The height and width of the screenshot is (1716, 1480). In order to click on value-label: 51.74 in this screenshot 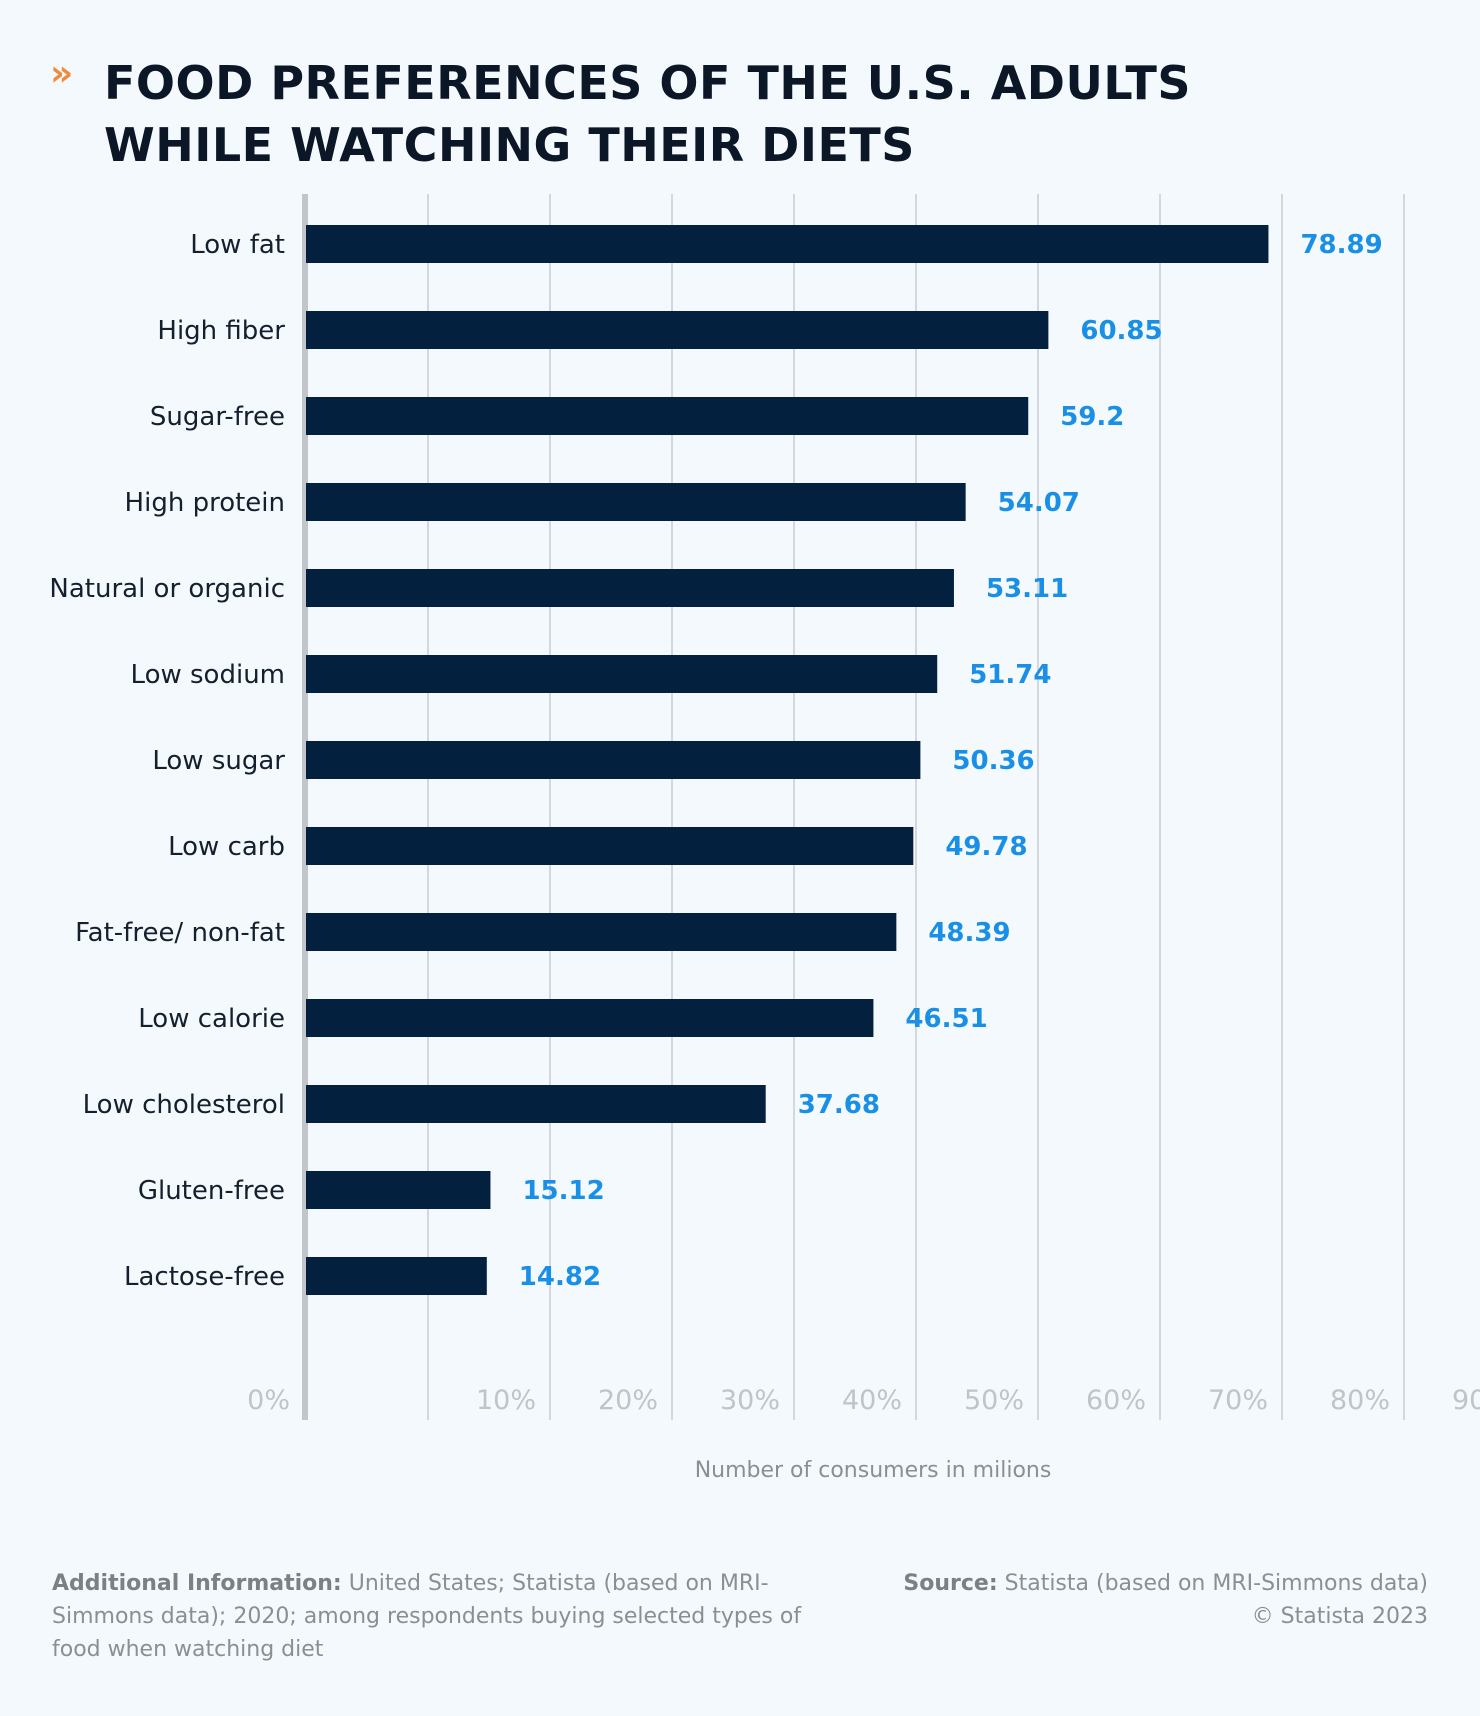, I will do `click(1010, 675)`.